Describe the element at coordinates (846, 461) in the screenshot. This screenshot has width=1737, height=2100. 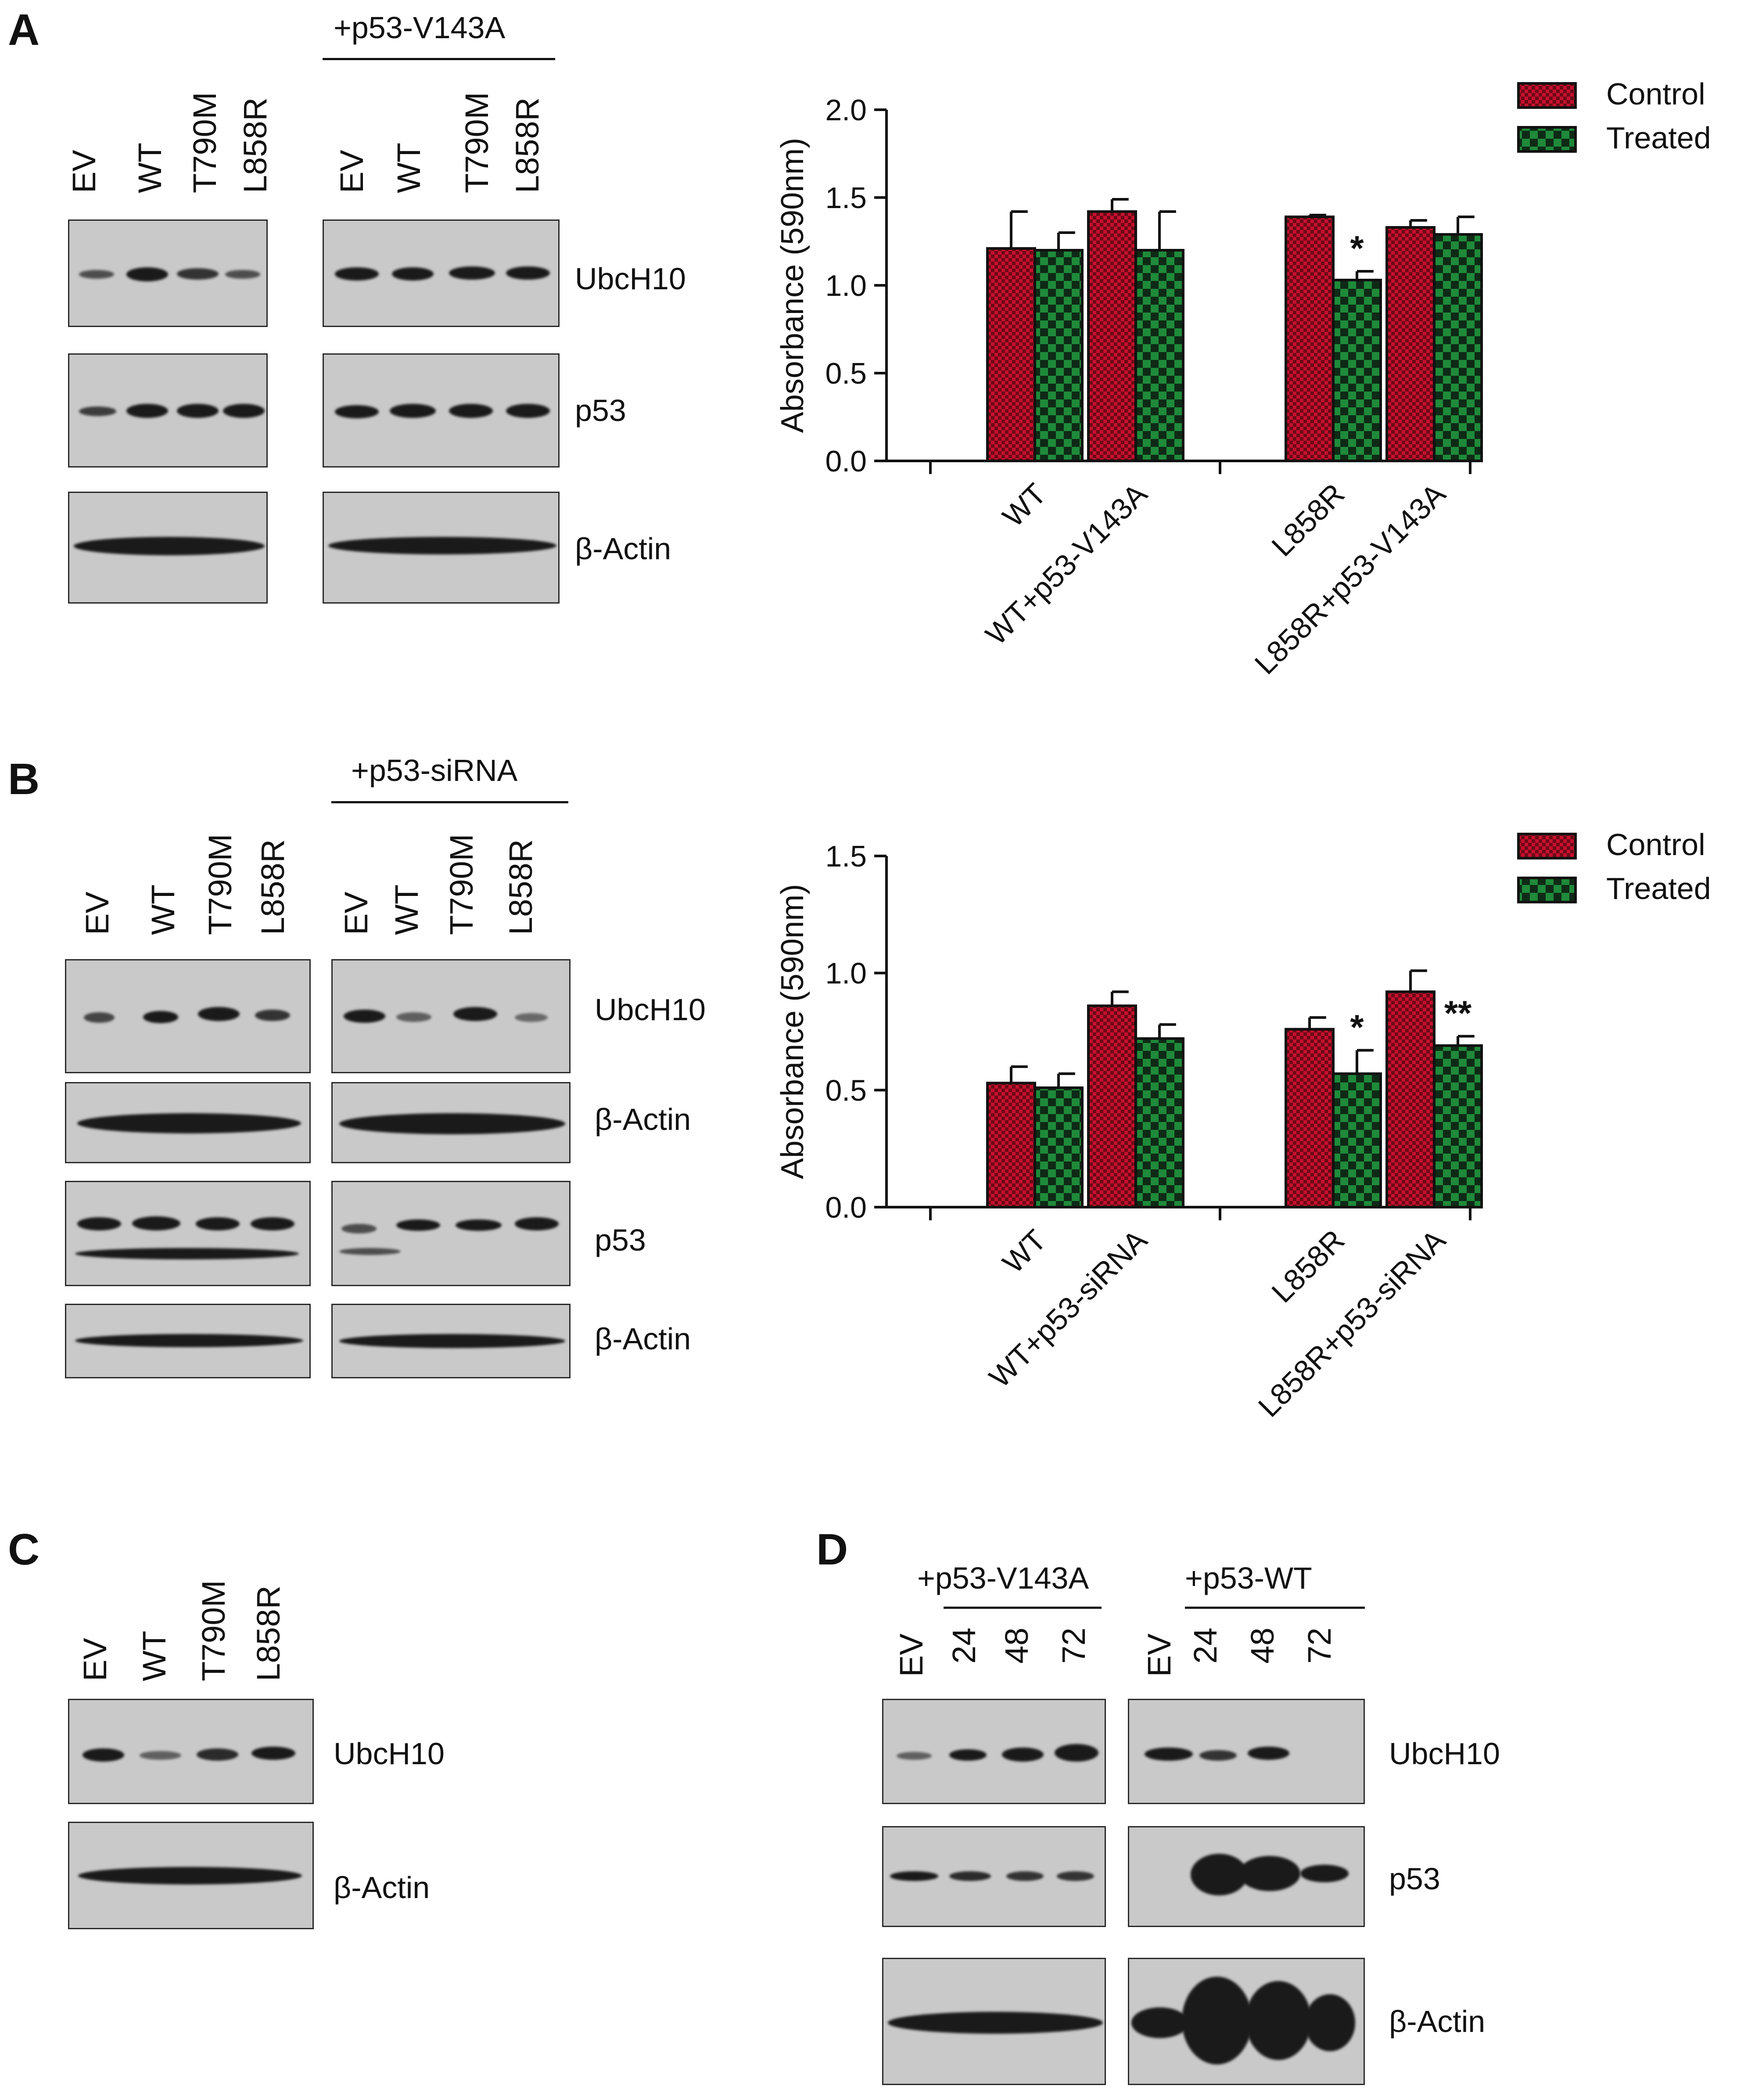
I see `y-tick-label: 0.0` at that location.